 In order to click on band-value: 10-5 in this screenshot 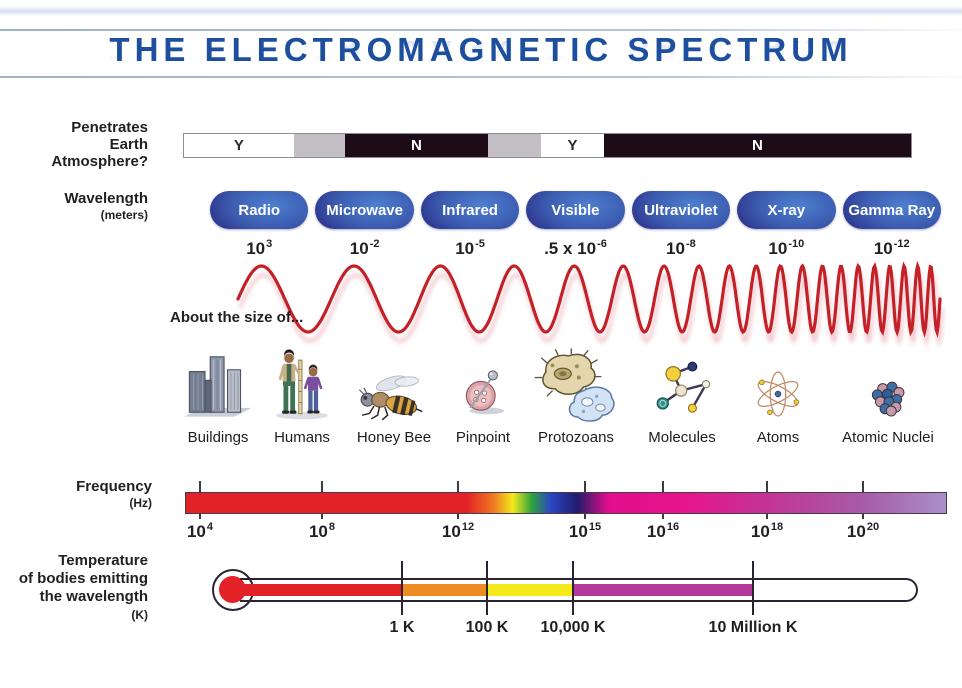, I will do `click(470, 248)`.